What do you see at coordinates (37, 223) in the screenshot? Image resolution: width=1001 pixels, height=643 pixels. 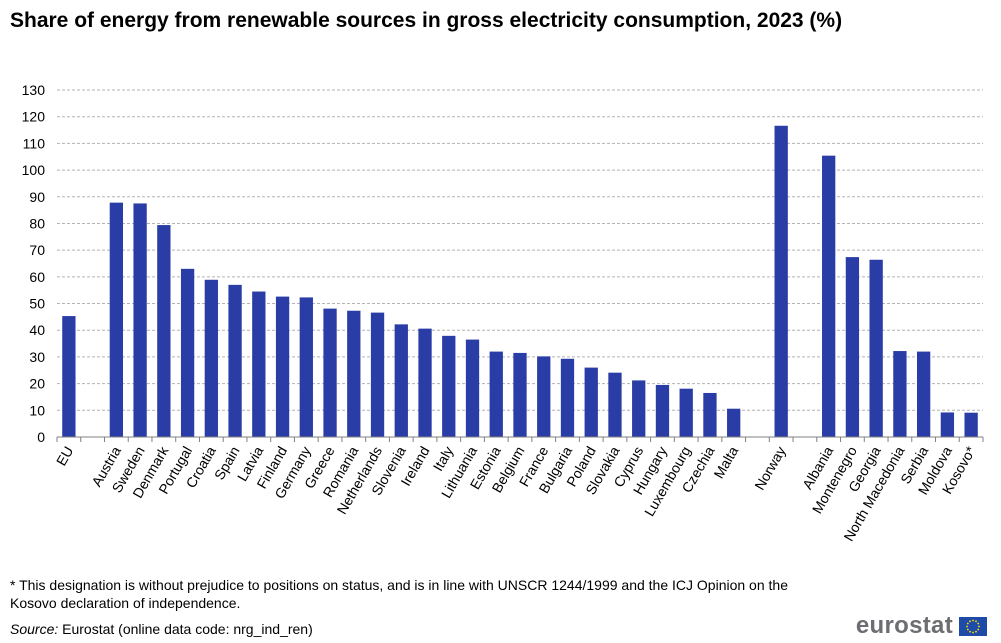 I see `y-tick-label: 80` at bounding box center [37, 223].